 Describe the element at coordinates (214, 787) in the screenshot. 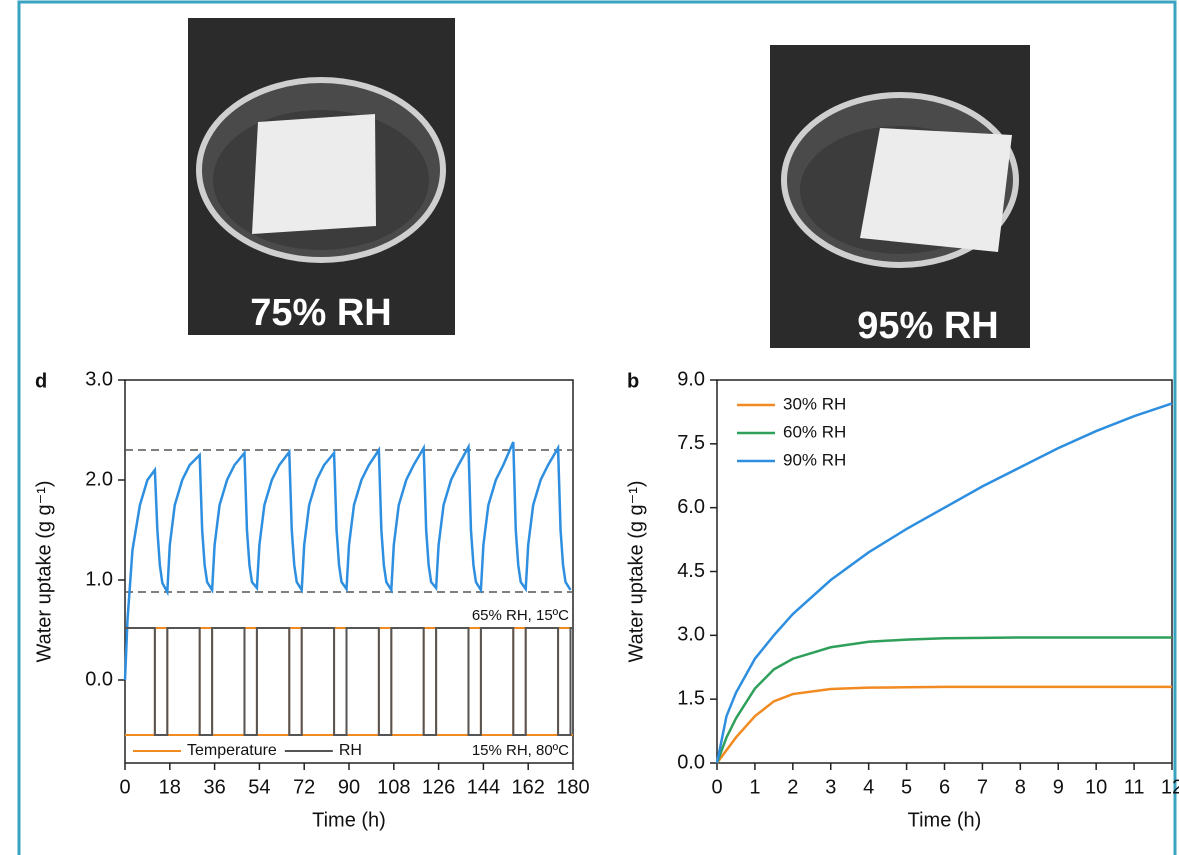

I see `x-tick-label: 36` at that location.